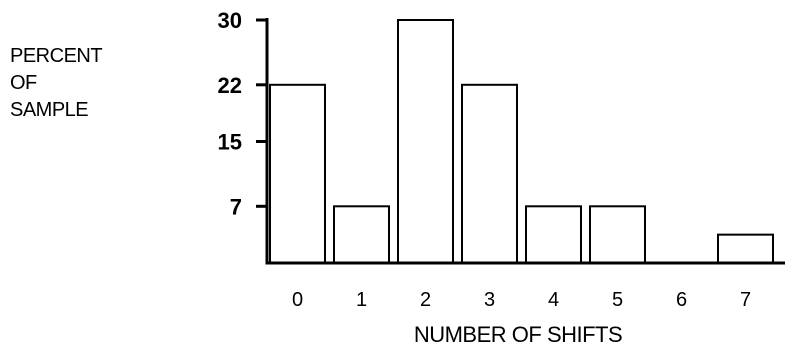 The height and width of the screenshot is (356, 790). Describe the element at coordinates (230, 20) in the screenshot. I see `y-tick-label-30: 30` at that location.